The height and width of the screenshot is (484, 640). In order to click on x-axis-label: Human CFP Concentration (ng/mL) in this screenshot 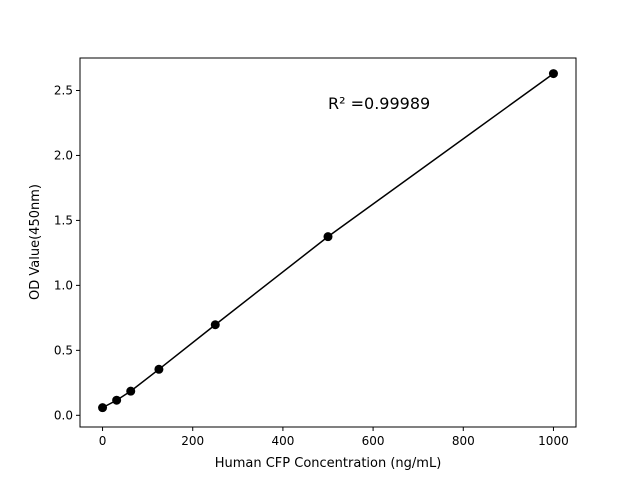, I will do `click(328, 463)`.